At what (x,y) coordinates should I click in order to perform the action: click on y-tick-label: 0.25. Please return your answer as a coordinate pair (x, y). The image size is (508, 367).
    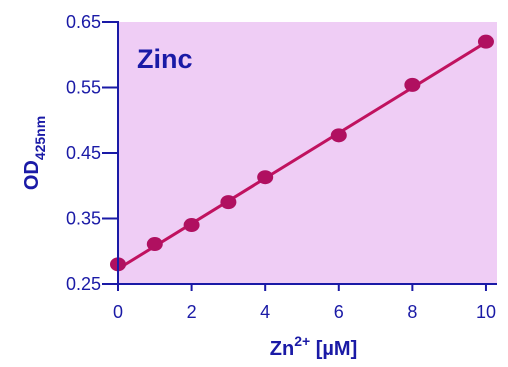
    Looking at the image, I should click on (83, 284).